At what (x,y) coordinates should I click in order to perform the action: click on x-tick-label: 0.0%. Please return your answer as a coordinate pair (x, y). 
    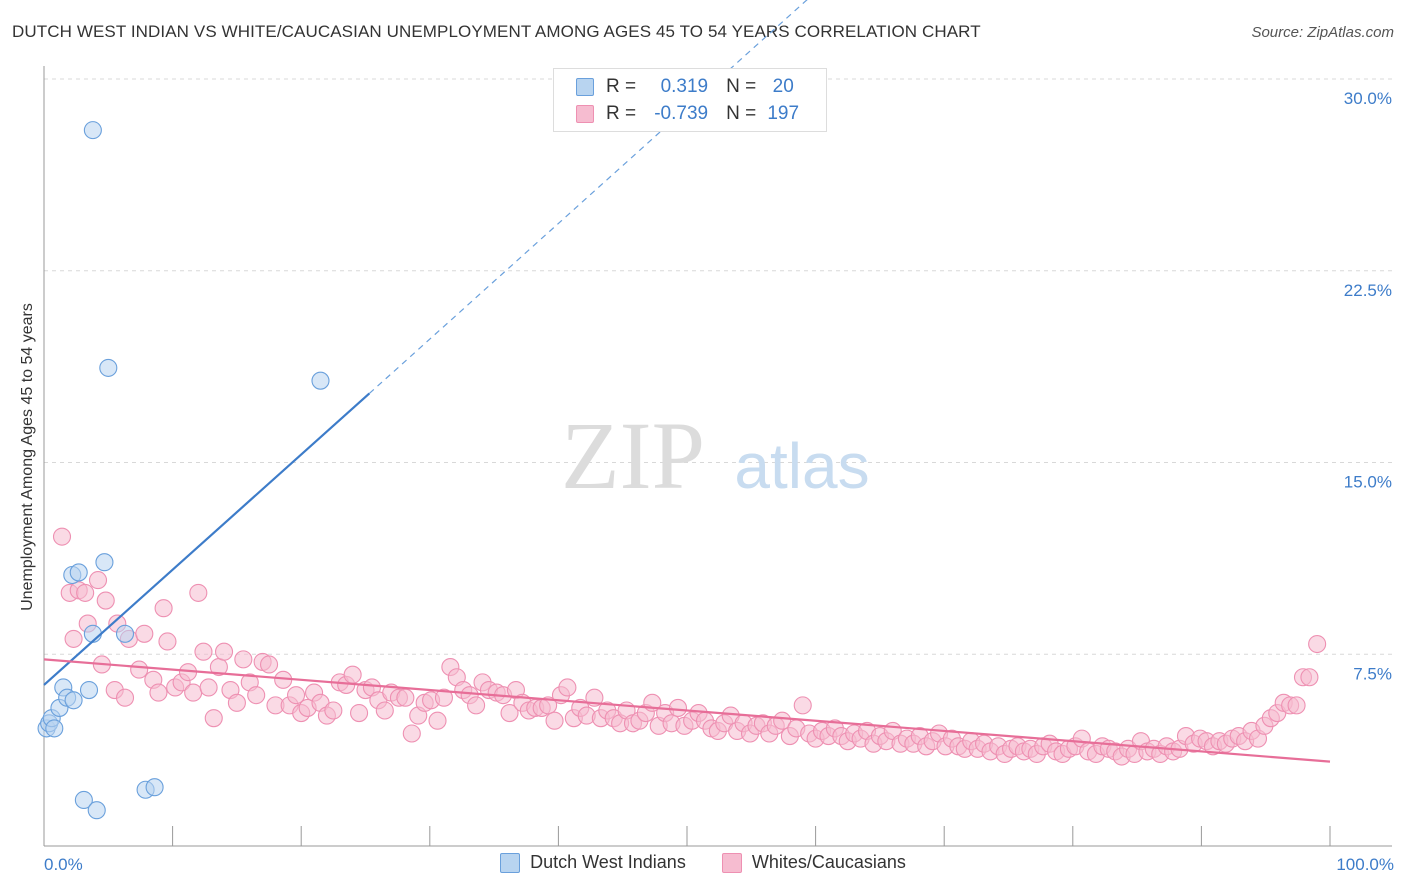
    Looking at the image, I should click on (63, 864).